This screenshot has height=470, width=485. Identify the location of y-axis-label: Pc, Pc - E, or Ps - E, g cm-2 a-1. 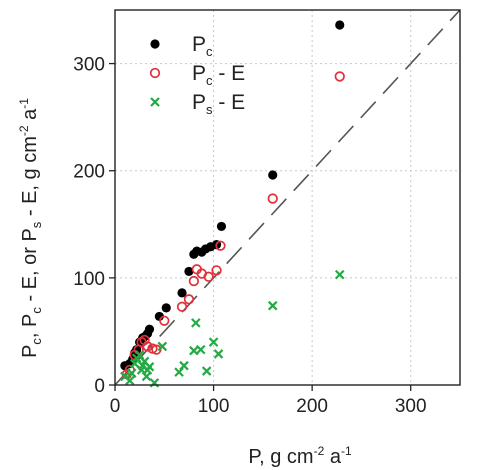
(30, 228).